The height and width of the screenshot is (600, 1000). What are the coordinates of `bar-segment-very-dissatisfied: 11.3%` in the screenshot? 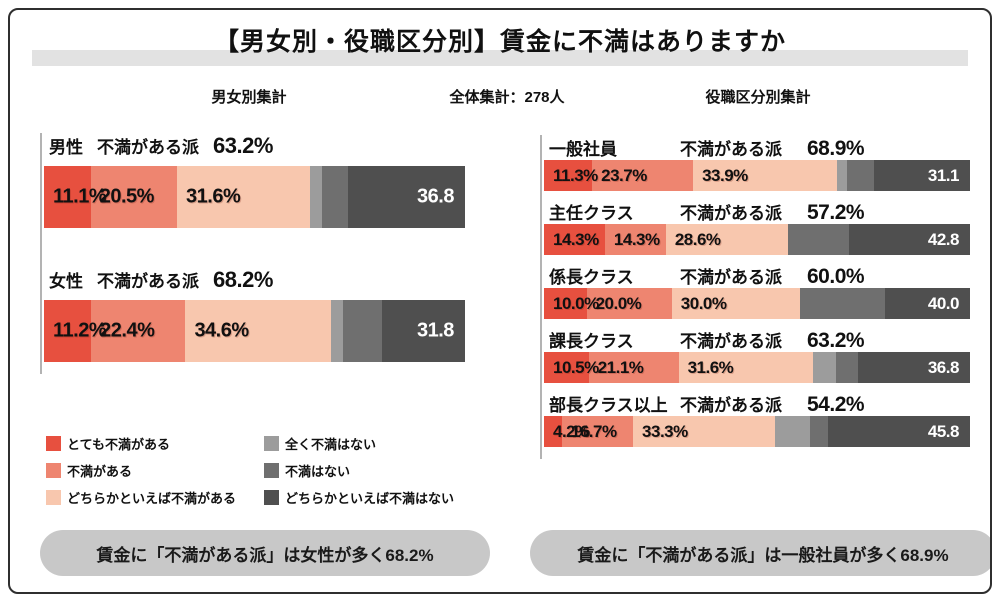 It's located at (571, 175).